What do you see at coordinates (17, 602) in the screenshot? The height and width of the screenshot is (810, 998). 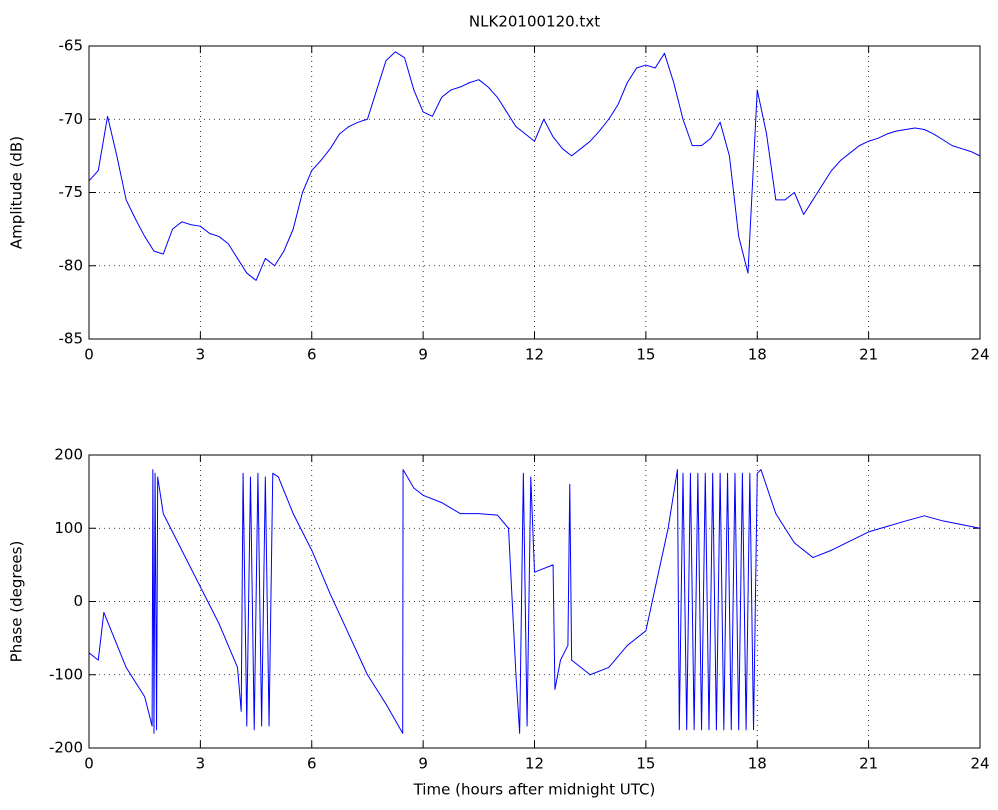 I see `y-axis-label: Phase (degrees)` at bounding box center [17, 602].